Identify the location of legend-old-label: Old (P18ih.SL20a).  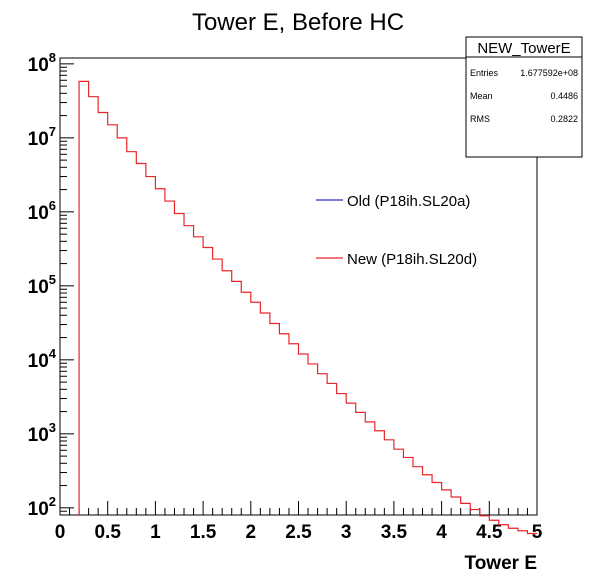
(408, 201).